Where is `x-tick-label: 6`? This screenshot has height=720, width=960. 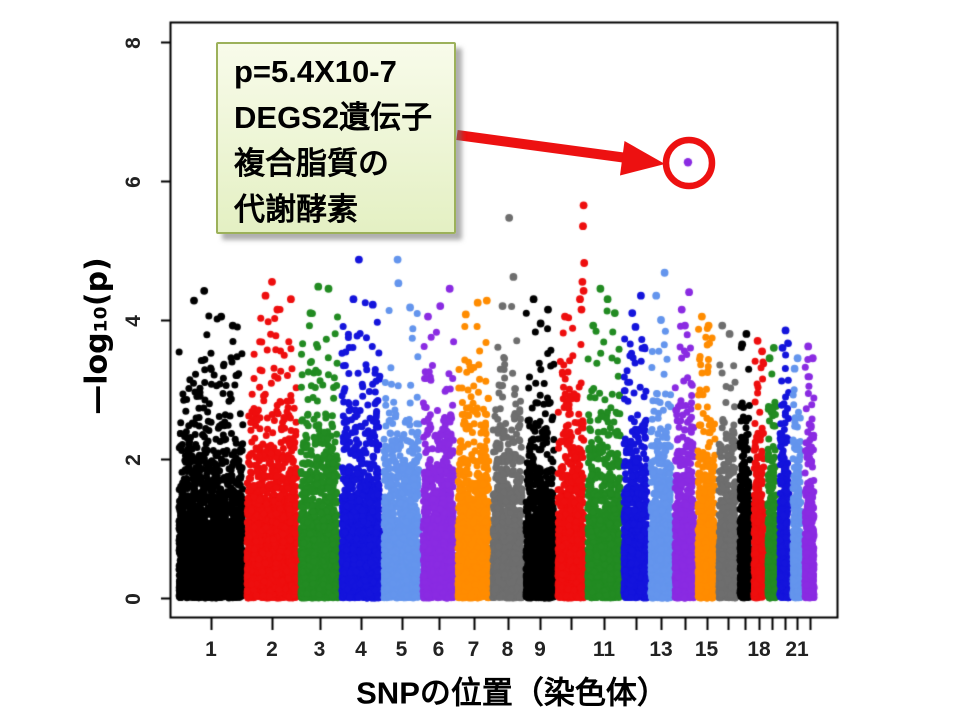 x-tick-label: 6 is located at coordinates (438, 649).